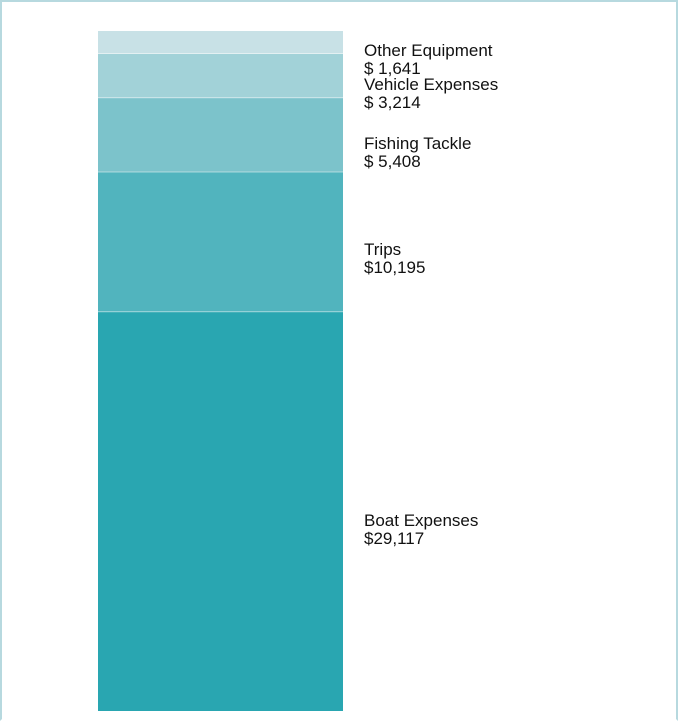 This screenshot has height=721, width=678. I want to click on segment-name-fishing-tackle: Fishing Tackle, so click(417, 143).